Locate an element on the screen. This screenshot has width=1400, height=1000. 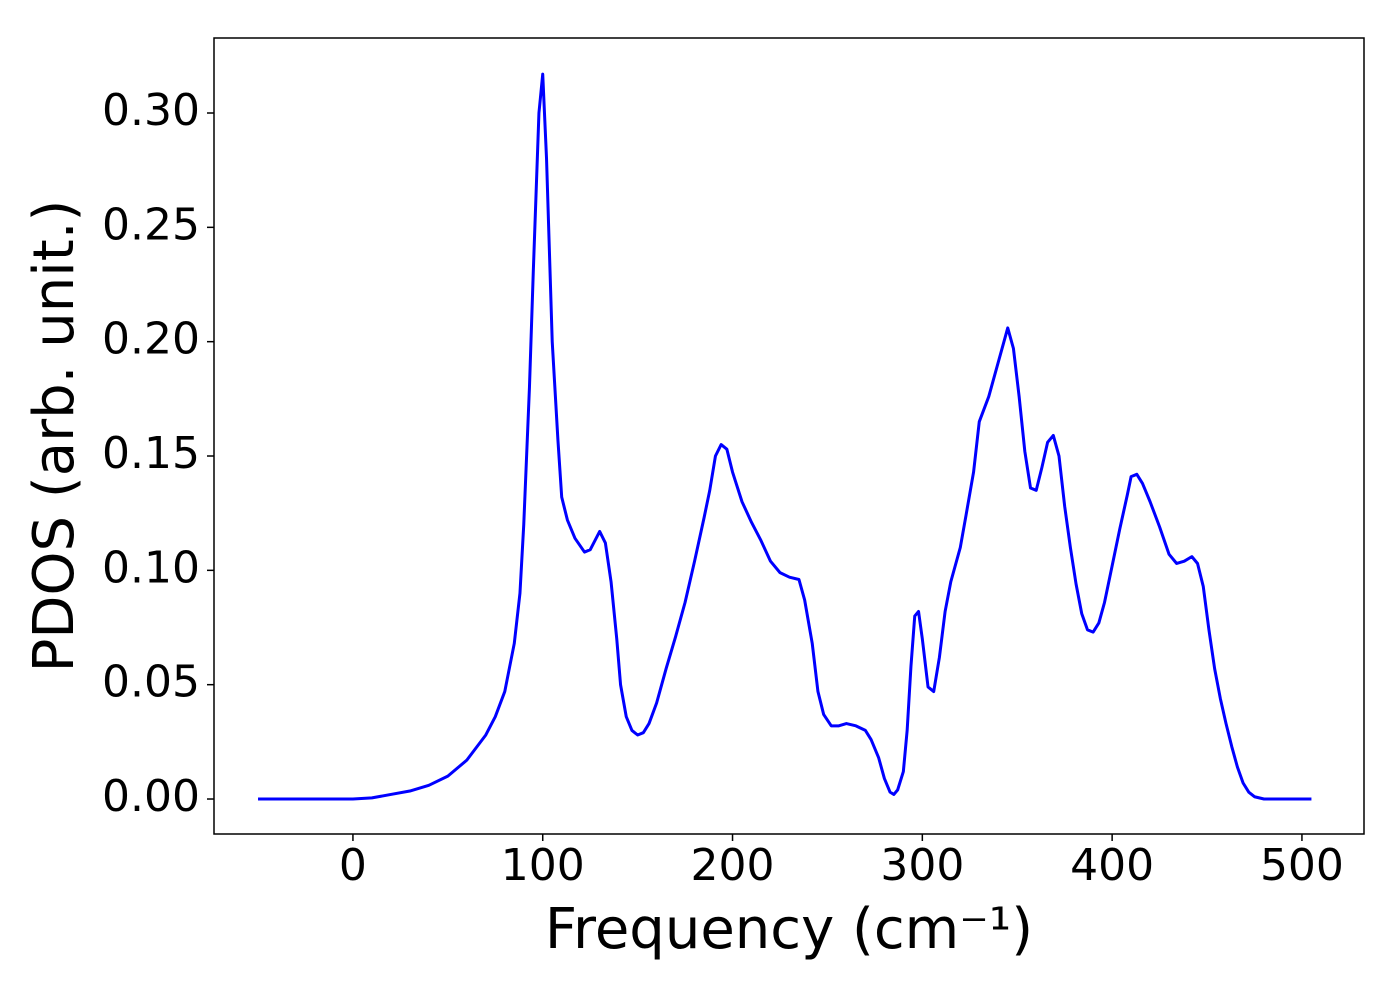
y-tick-label: 0.00 is located at coordinates (151, 796).